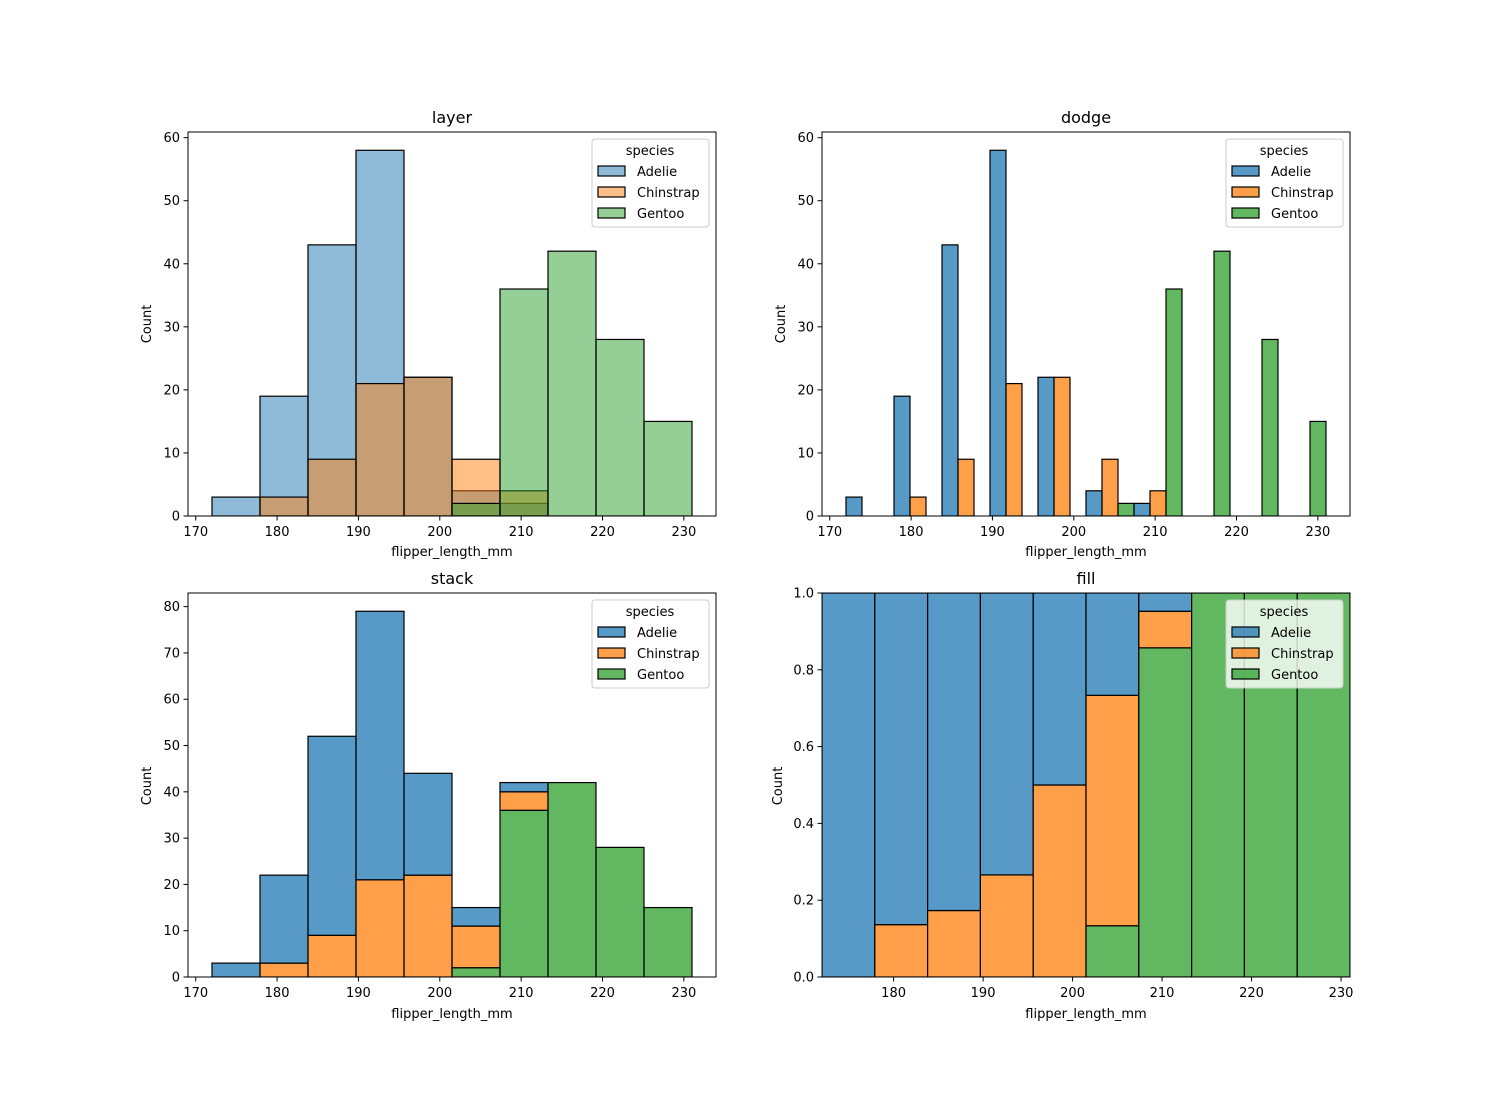 This screenshot has width=1500, height=1098. Describe the element at coordinates (1086, 117) in the screenshot. I see `panel-title: dodge` at that location.